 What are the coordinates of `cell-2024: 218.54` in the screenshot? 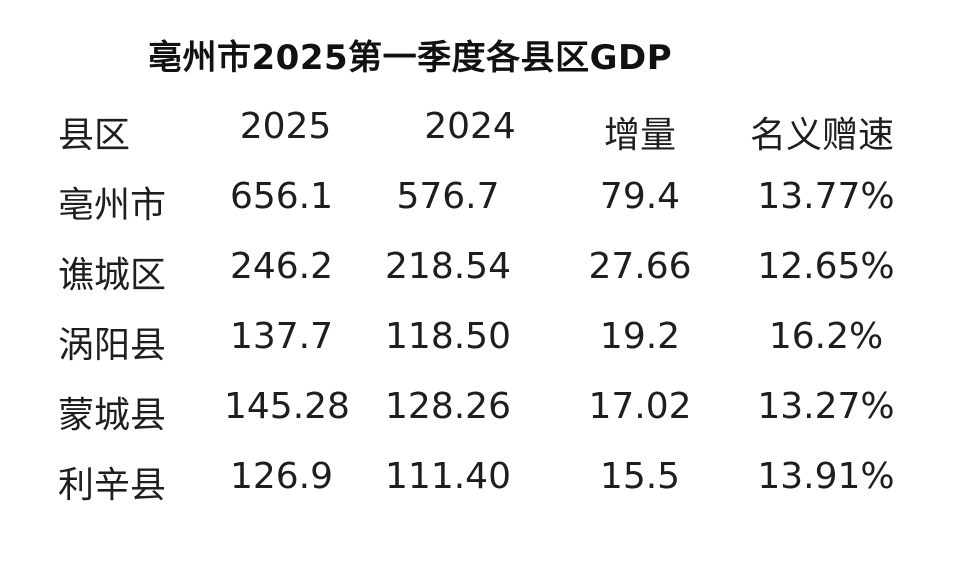 It's located at (448, 266).